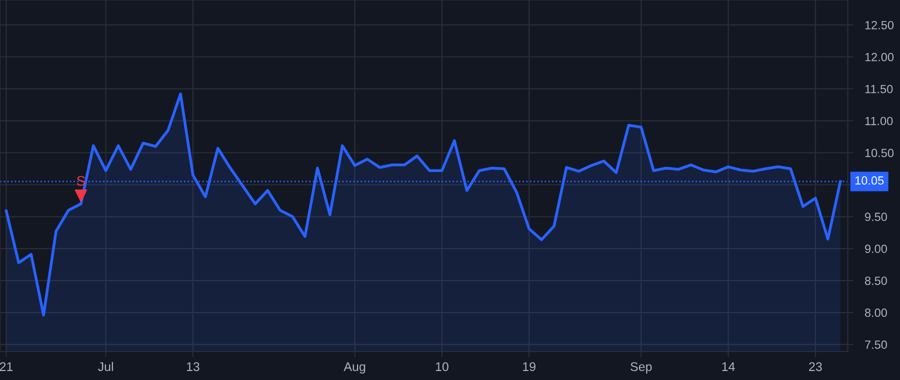 This screenshot has width=900, height=380. What do you see at coordinates (875, 312) in the screenshot?
I see `y-tick-label: 8.00` at bounding box center [875, 312].